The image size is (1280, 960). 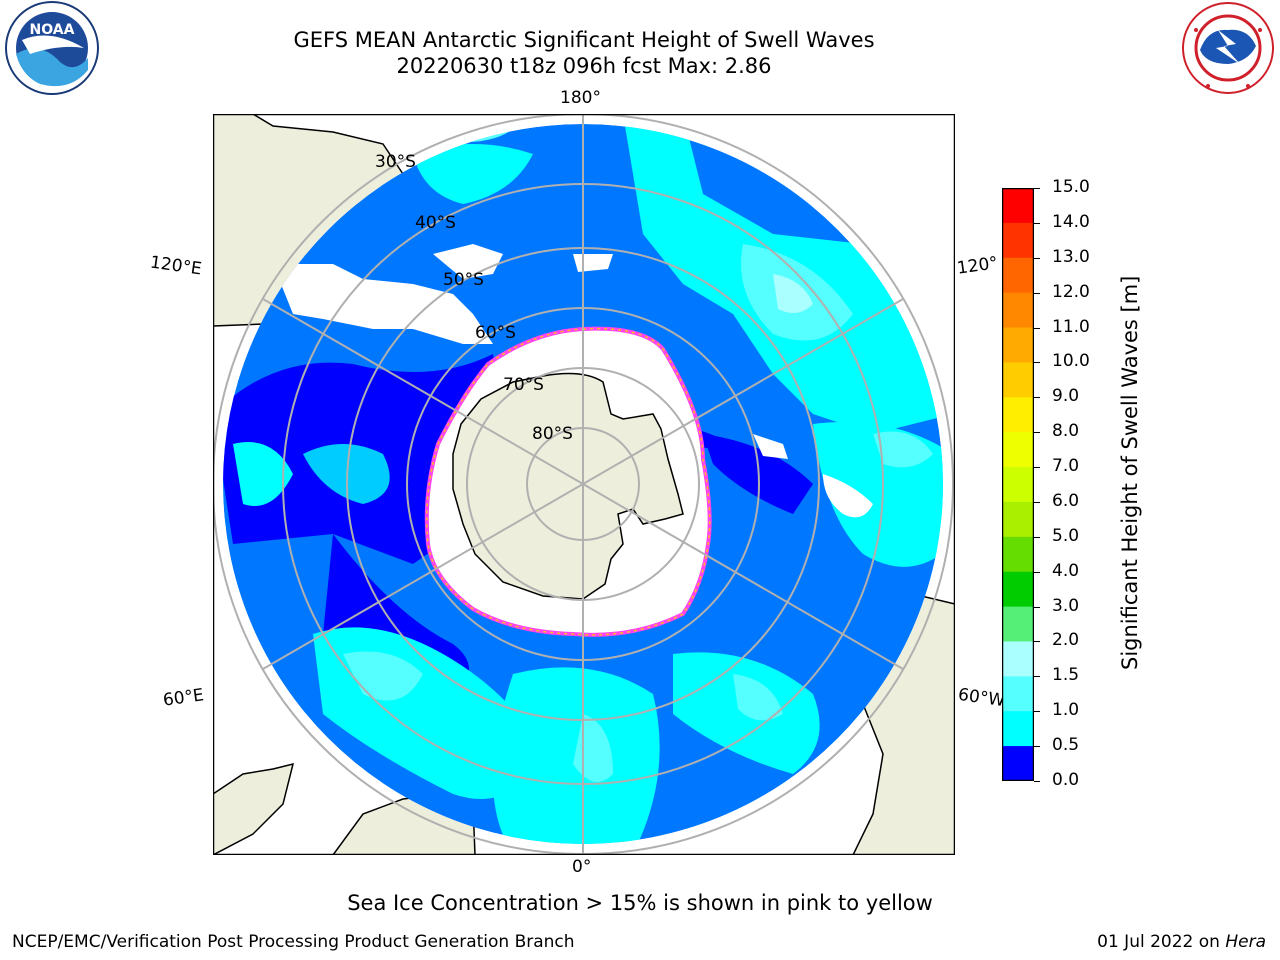 What do you see at coordinates (1066, 396) in the screenshot?
I see `colorbar-tick-label: 9.0` at bounding box center [1066, 396].